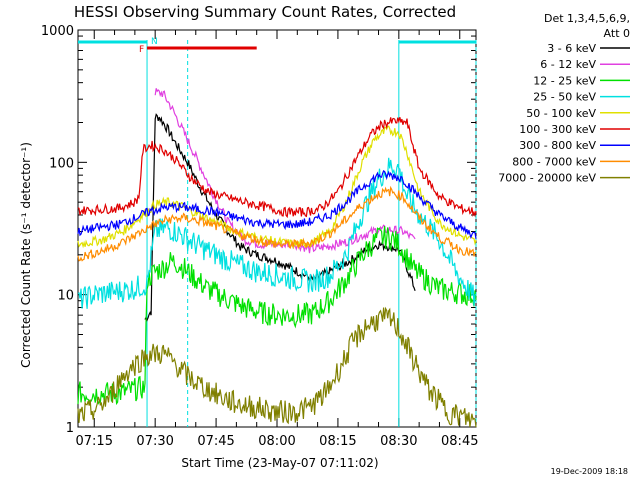 Image resolution: width=640 pixels, height=480 pixels. What do you see at coordinates (57, 31) in the screenshot?
I see `y-tick-label: 1000` at bounding box center [57, 31].